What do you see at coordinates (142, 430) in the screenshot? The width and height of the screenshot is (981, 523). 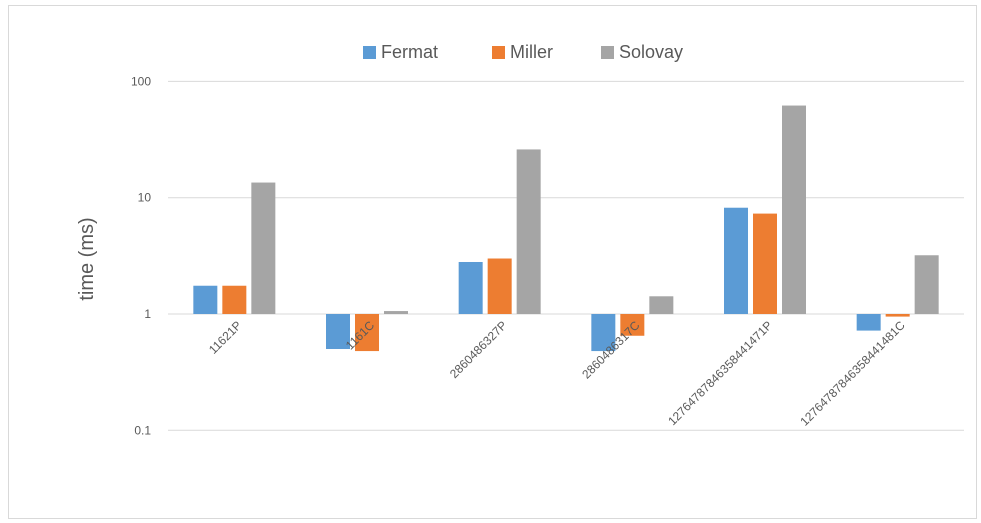 I see `y-tick-label: 0.1` at bounding box center [142, 430].